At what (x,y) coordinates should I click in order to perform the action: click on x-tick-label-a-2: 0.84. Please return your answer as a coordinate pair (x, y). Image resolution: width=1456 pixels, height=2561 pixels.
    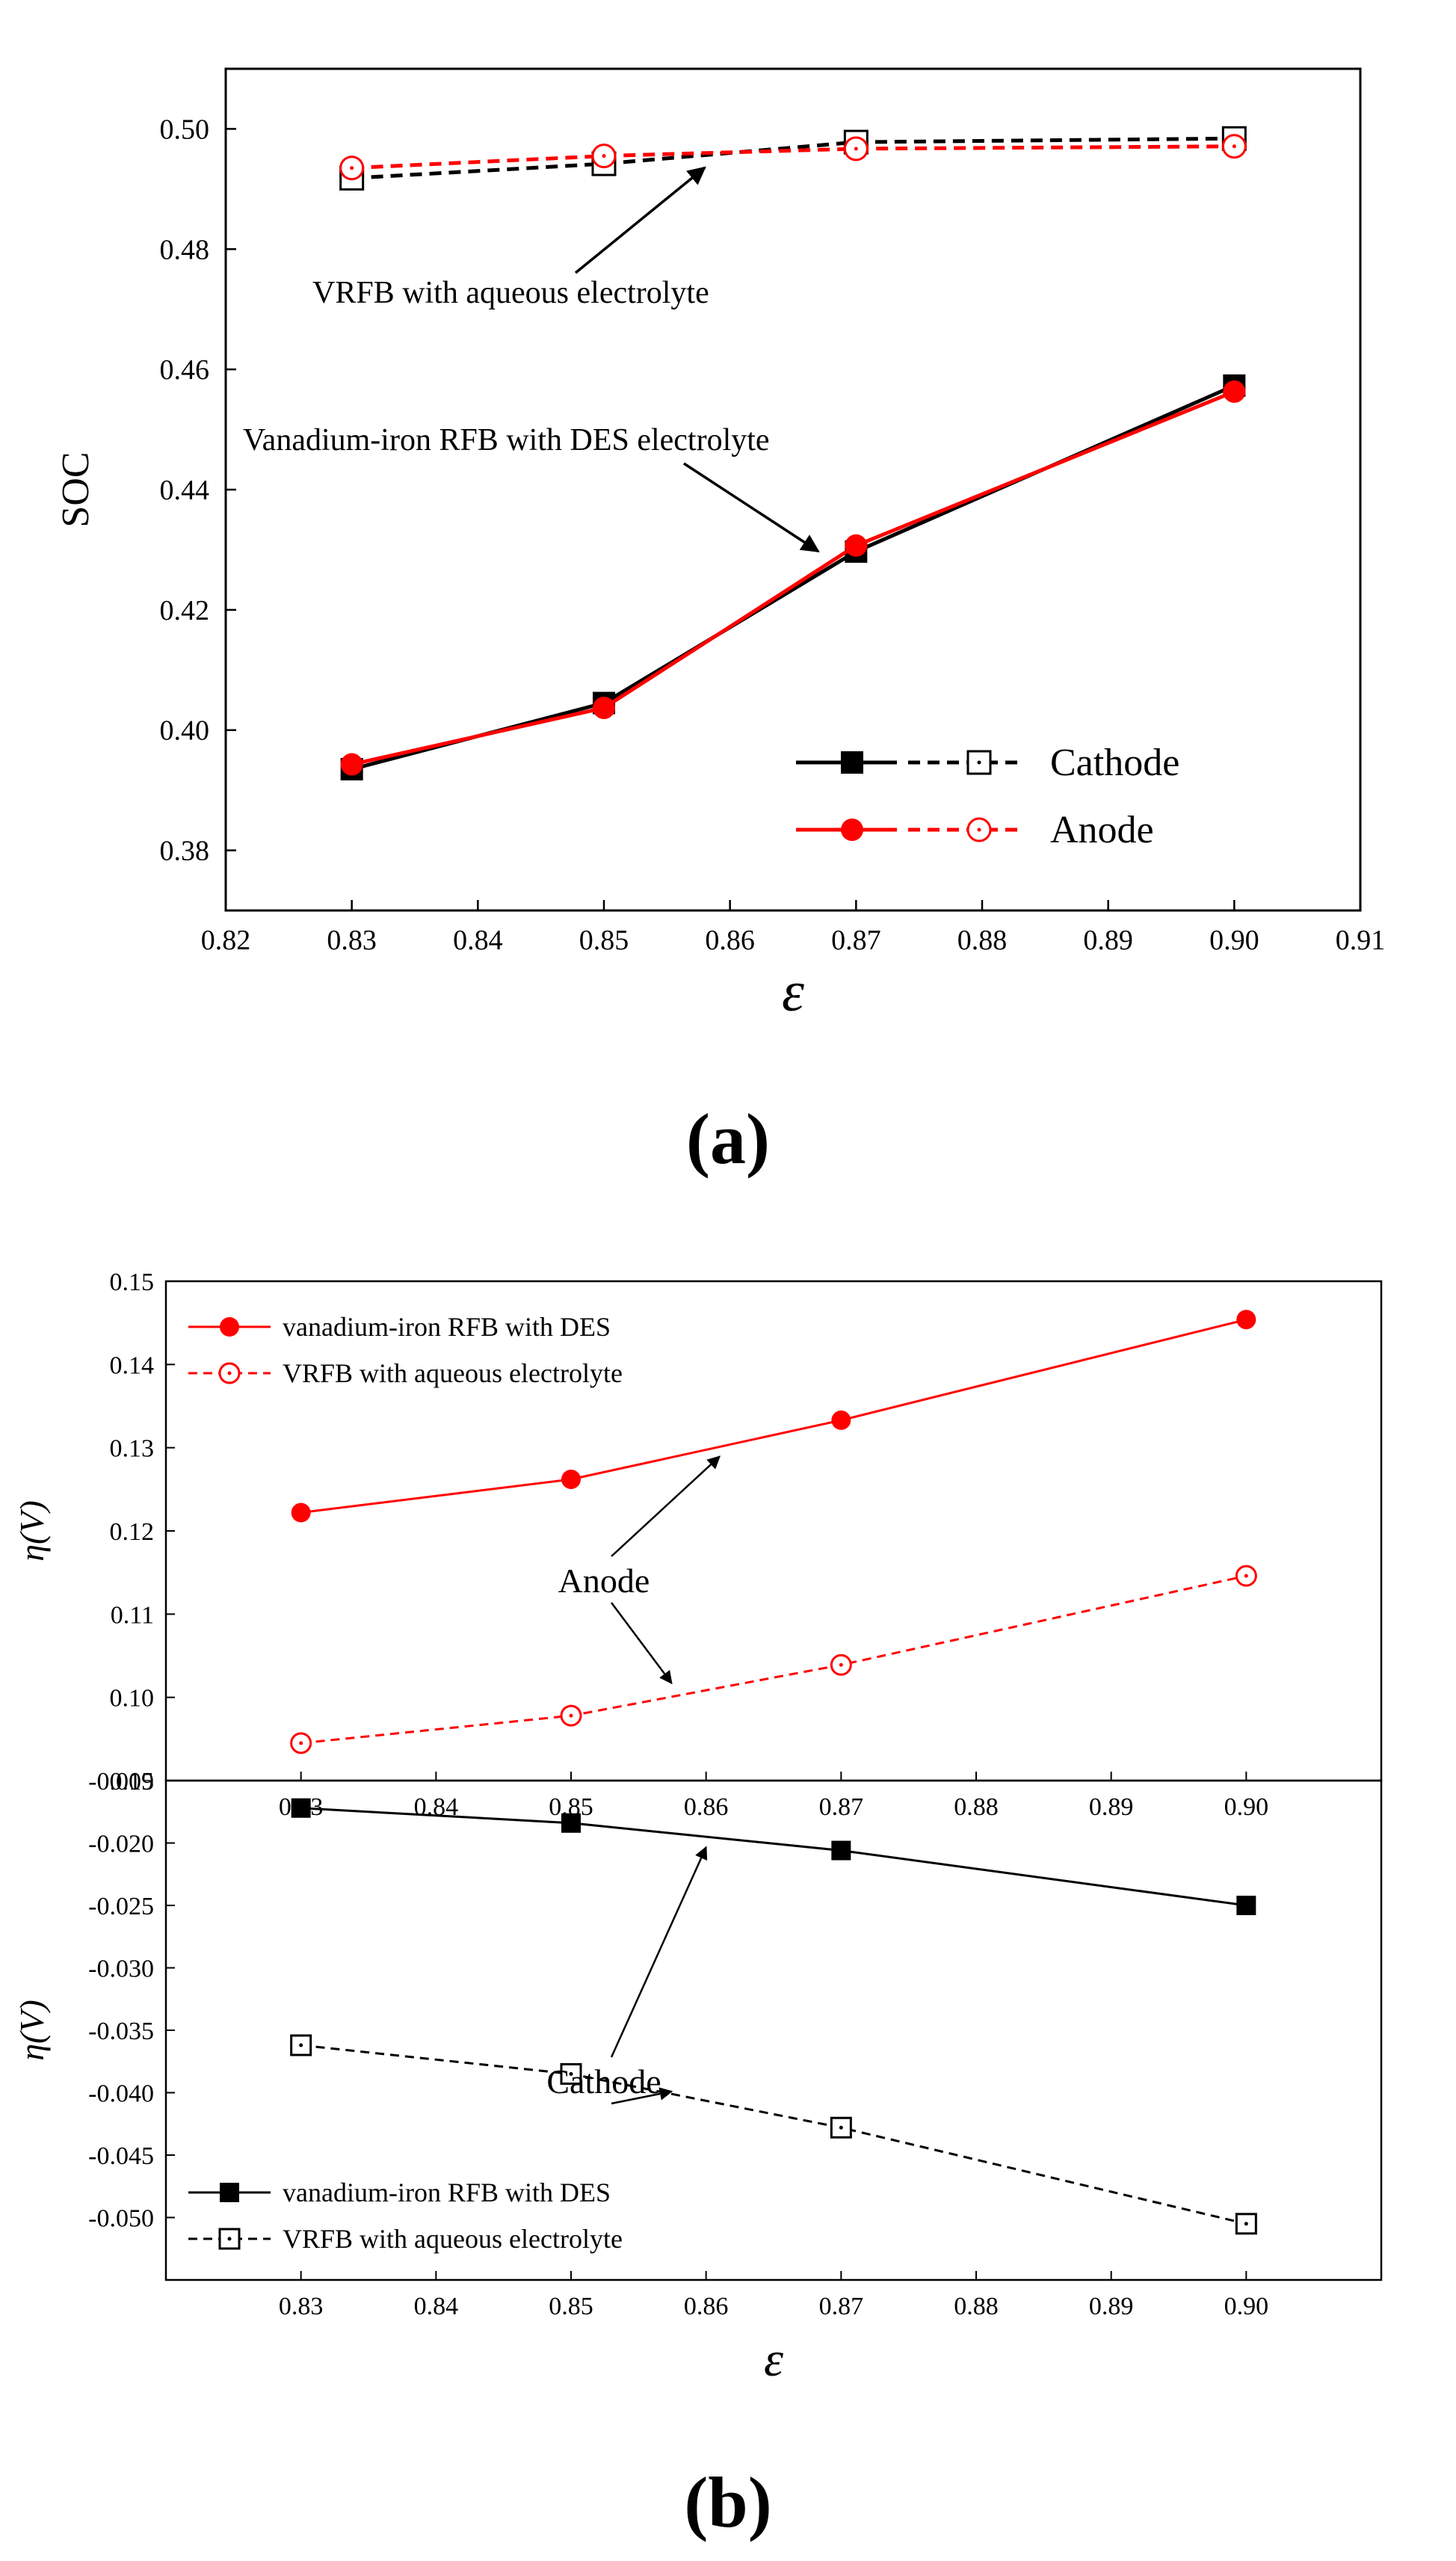
    Looking at the image, I should click on (478, 940).